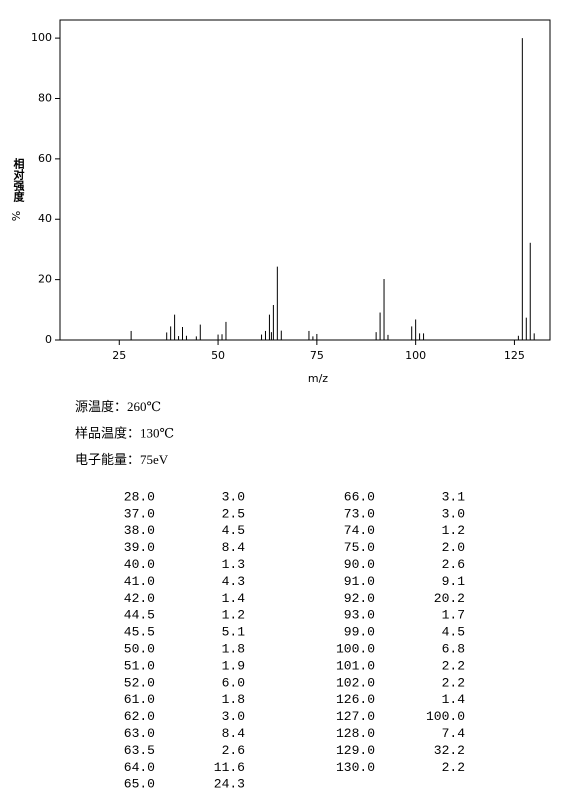 This screenshot has height=812, width=570. I want to click on x-tick-label: 50, so click(218, 355).